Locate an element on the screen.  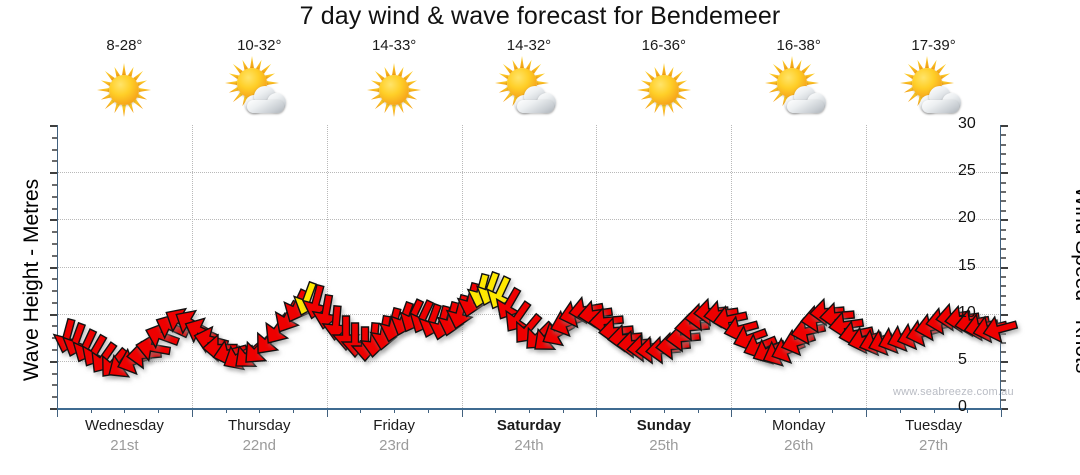
day-header-sunday: 16-36° is located at coordinates (663, 80).